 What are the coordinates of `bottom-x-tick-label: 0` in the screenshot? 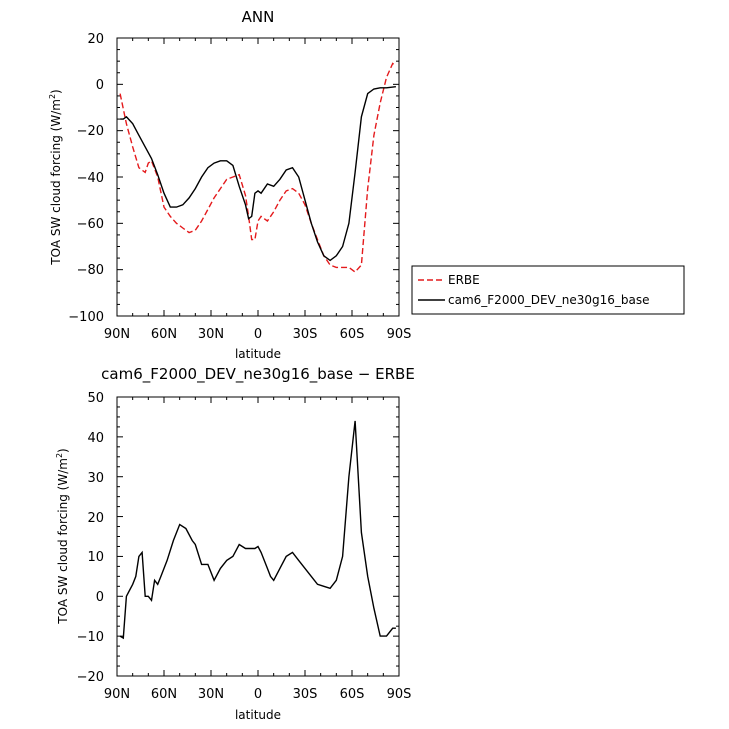 It's located at (258, 694).